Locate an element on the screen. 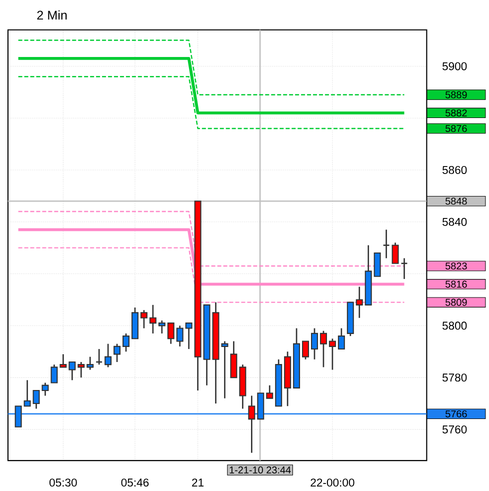 The image size is (489, 491). x-tick-label: 22-00:00 is located at coordinates (332, 482).